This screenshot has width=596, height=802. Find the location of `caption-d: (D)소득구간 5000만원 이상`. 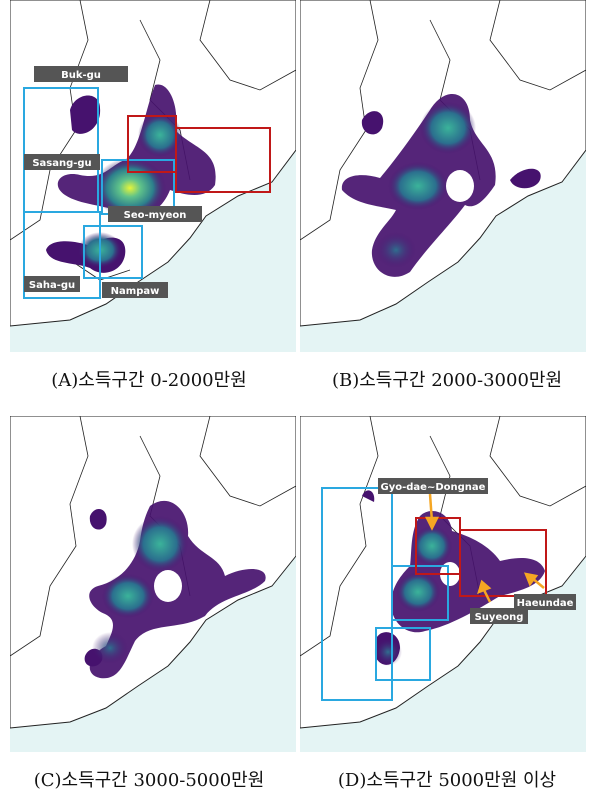

caption-d: (D)소득구간 5000만원 이상 is located at coordinates (447, 780).